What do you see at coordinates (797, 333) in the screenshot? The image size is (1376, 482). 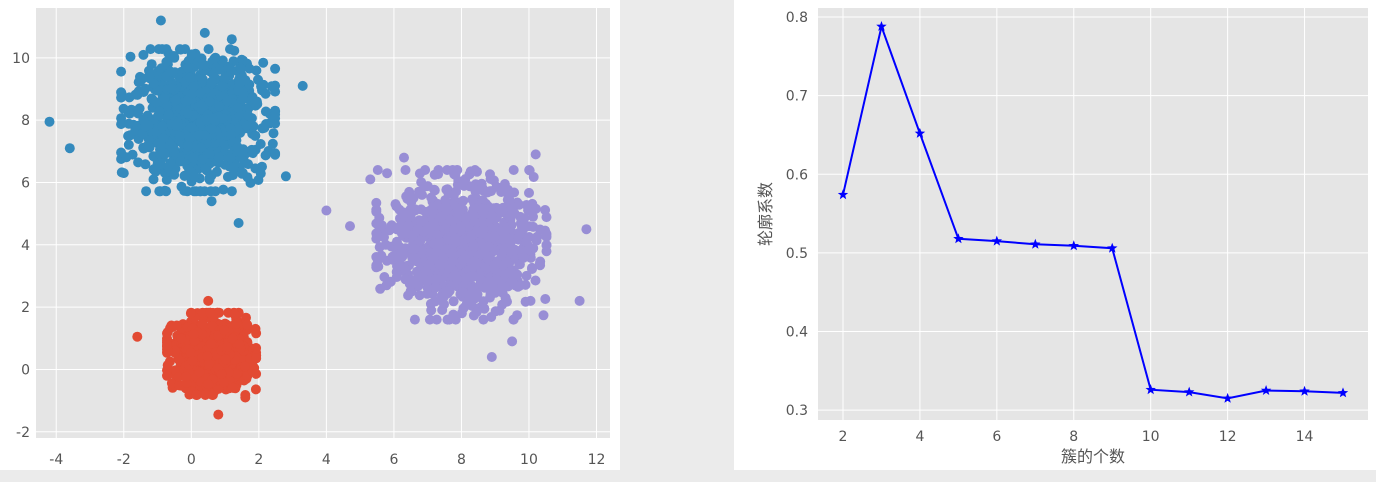 I see `line-y-tick-label: 0.4` at bounding box center [797, 333].